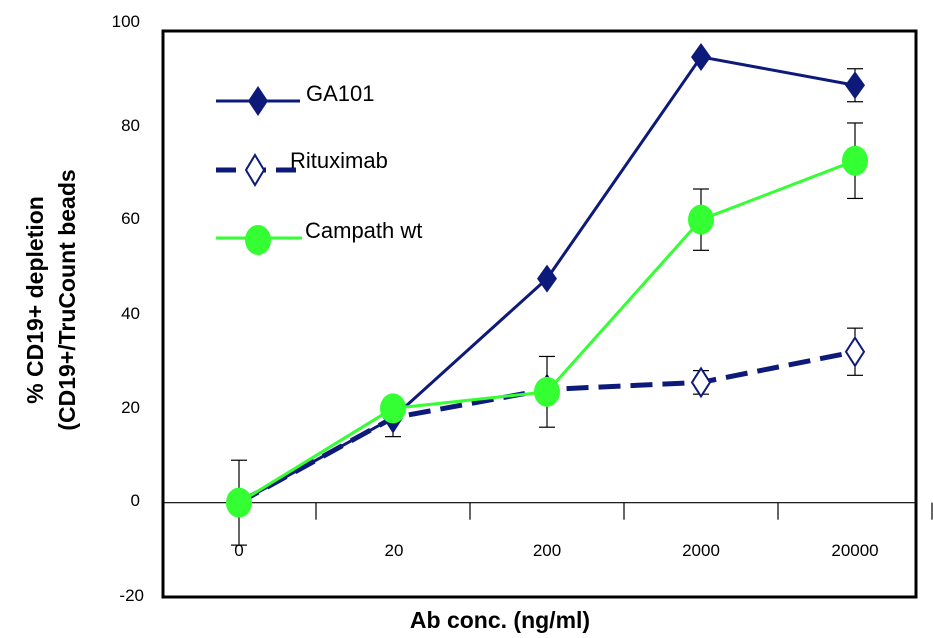 This screenshot has width=933, height=638. What do you see at coordinates (255, 170) in the screenshot?
I see `legend-marker-diamond-open` at bounding box center [255, 170].